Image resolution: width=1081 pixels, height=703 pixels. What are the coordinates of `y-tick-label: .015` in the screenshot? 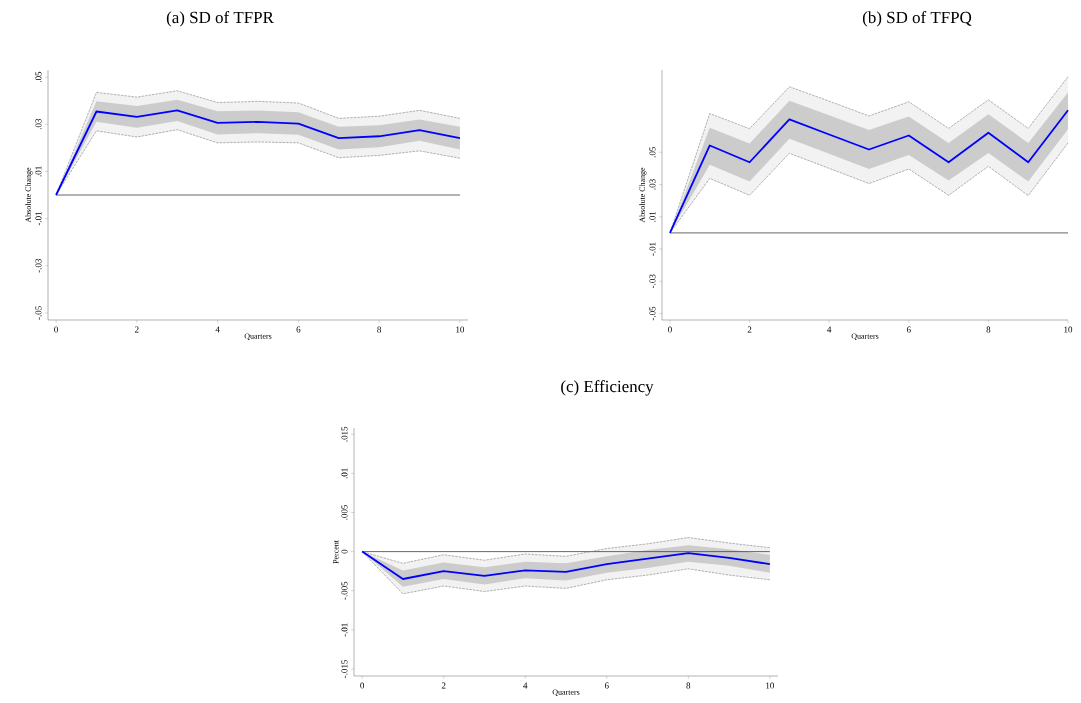 It's located at (344, 434).